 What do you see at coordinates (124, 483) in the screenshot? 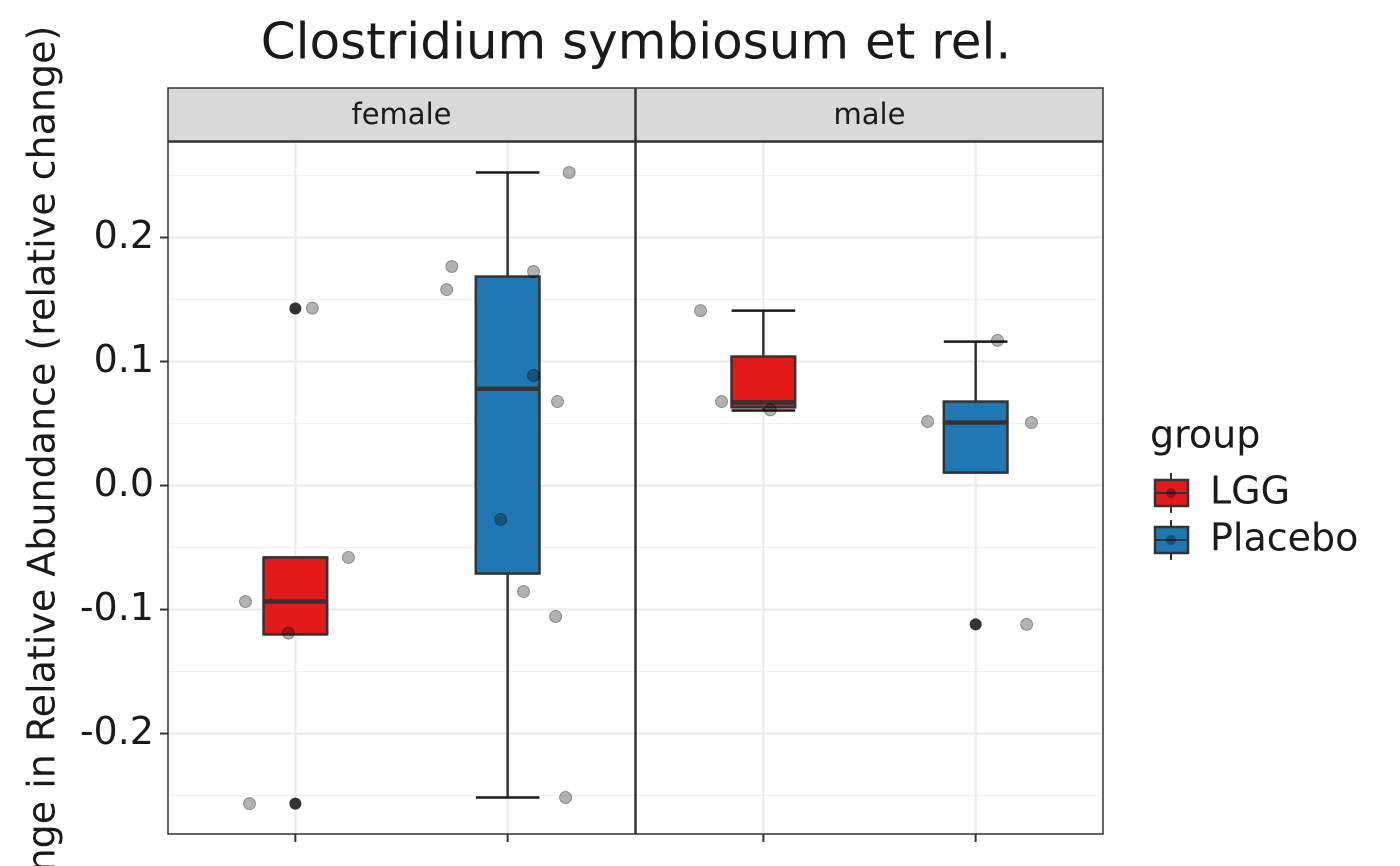
I see `y-tick-label: 0.0` at bounding box center [124, 483].